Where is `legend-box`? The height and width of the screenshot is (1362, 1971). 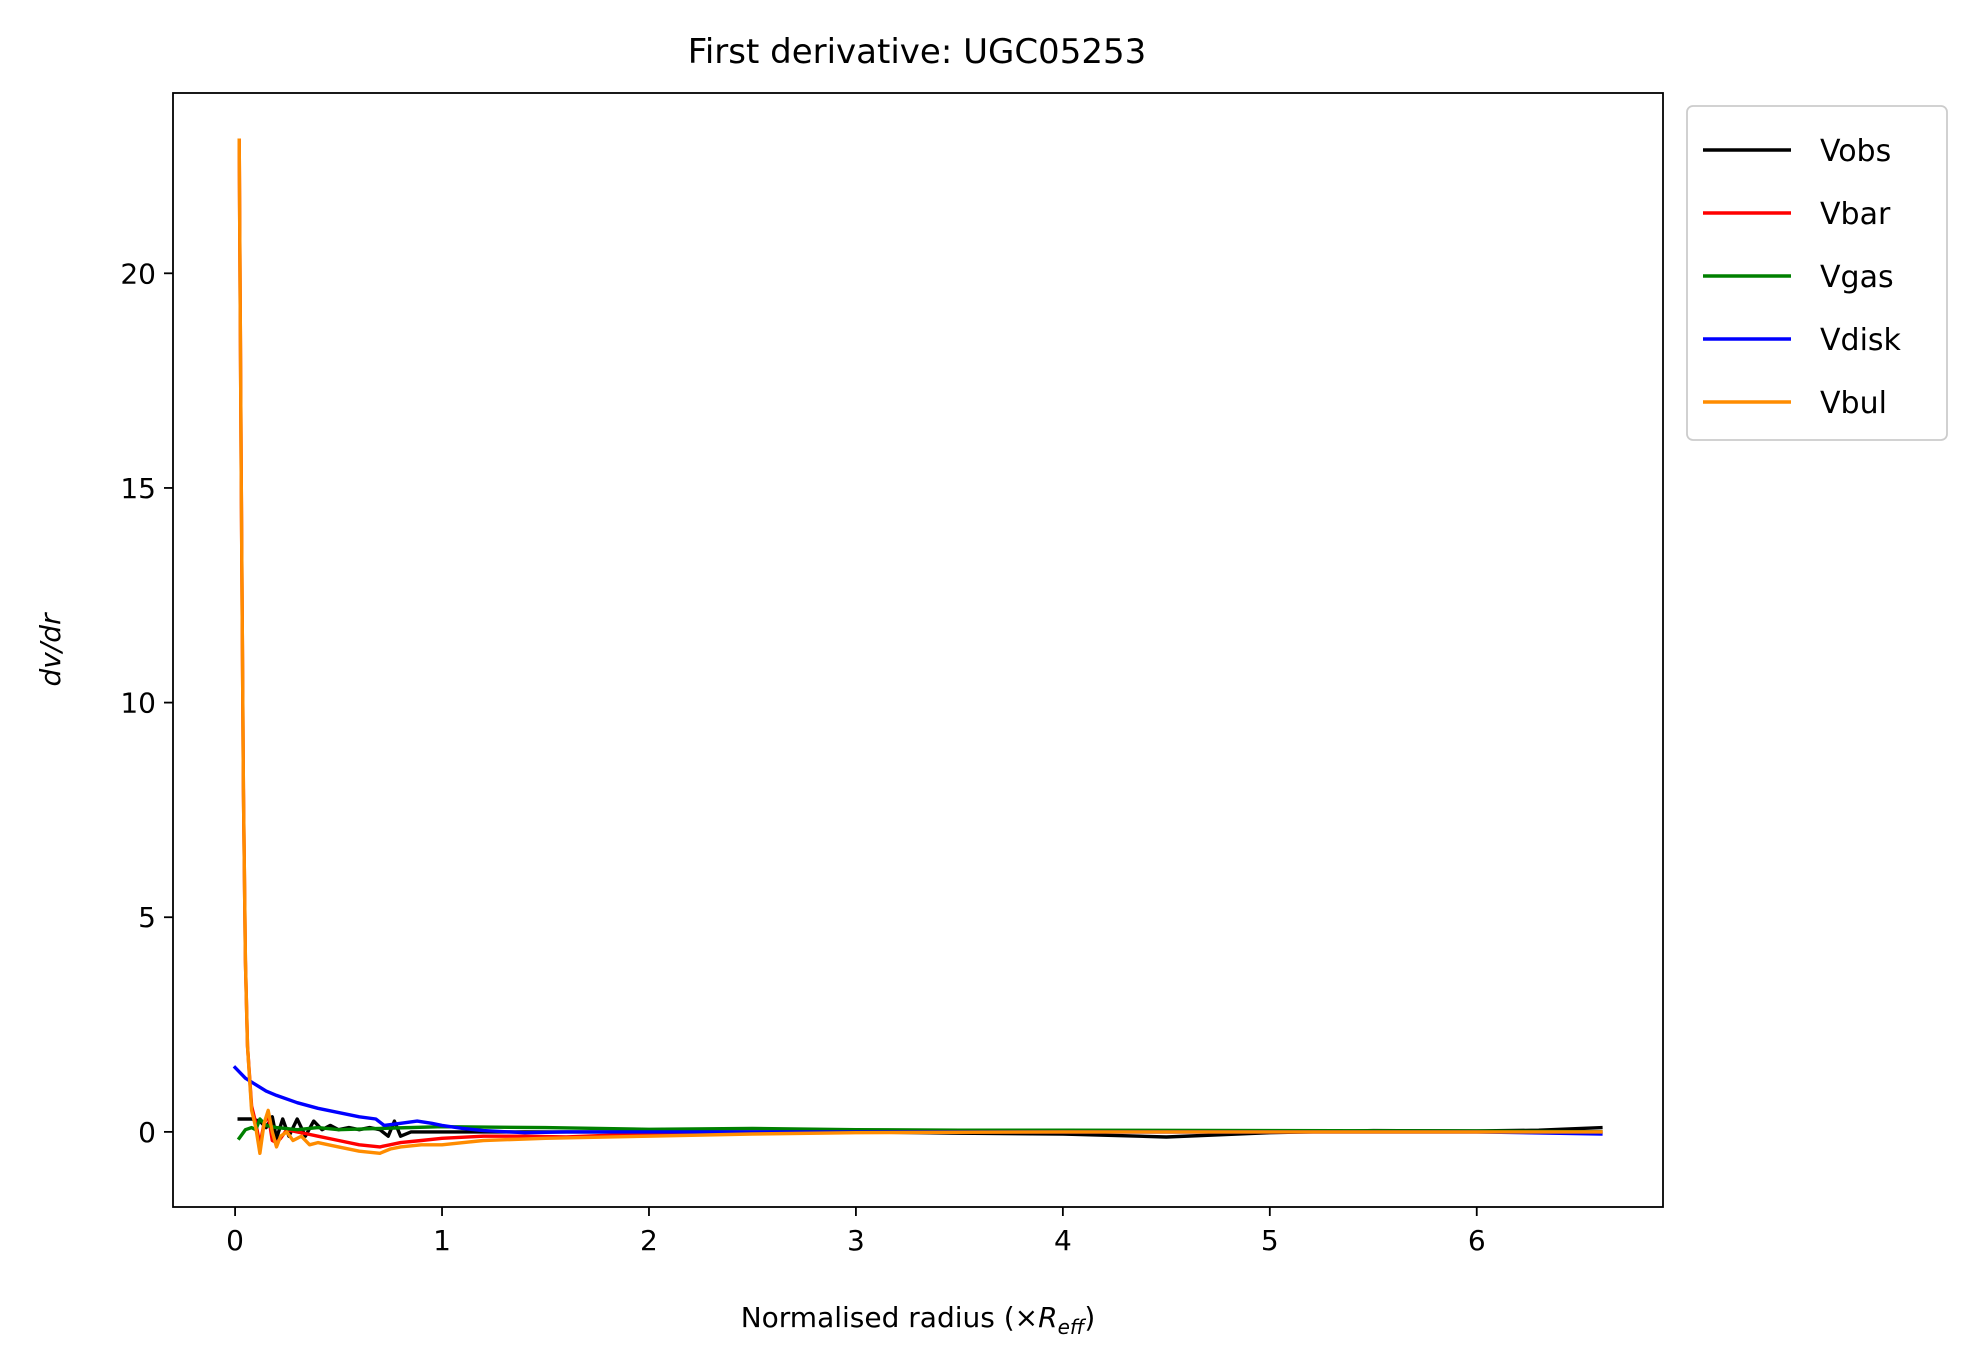
legend-box is located at coordinates (1817, 273).